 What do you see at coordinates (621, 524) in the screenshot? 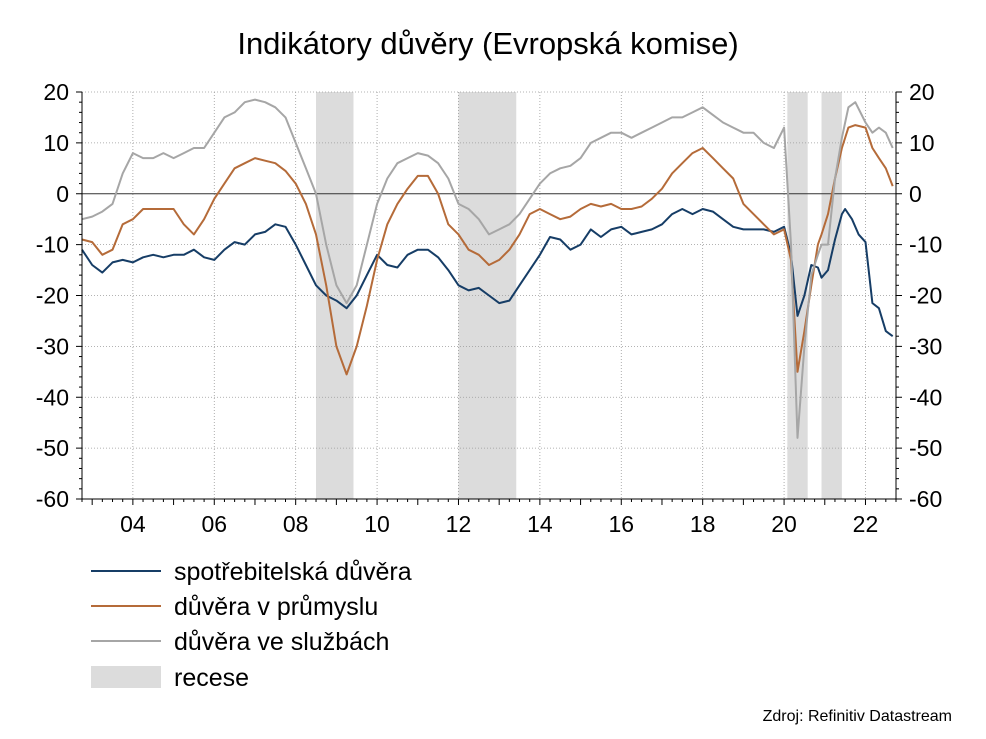
I see `x-tick-label: 16` at bounding box center [621, 524].